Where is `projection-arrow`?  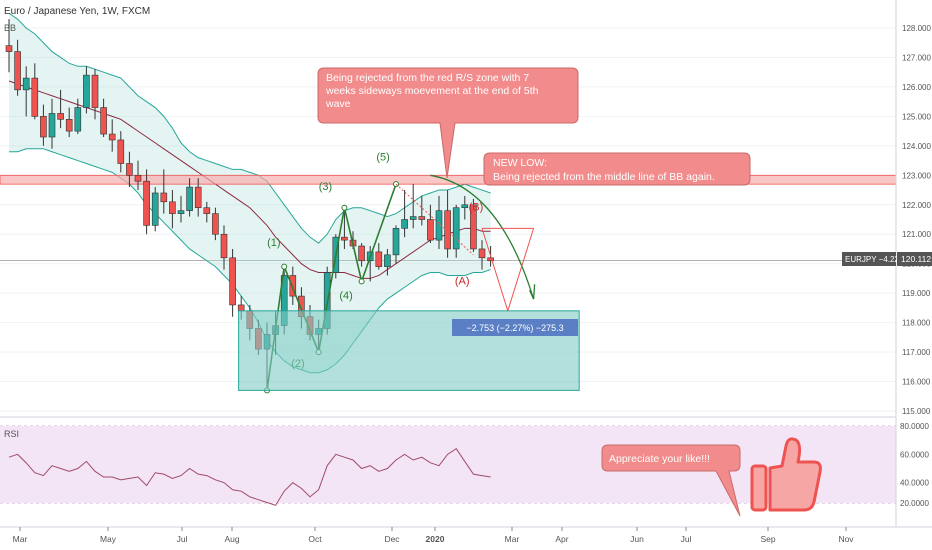 projection-arrow is located at coordinates (482, 237).